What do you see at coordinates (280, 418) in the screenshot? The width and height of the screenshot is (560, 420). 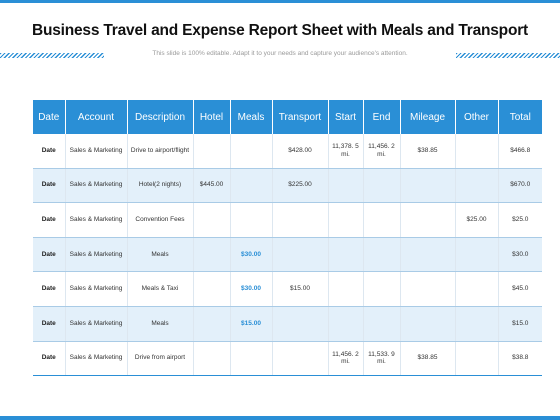 I see `bottom-accent-bar` at bounding box center [280, 418].